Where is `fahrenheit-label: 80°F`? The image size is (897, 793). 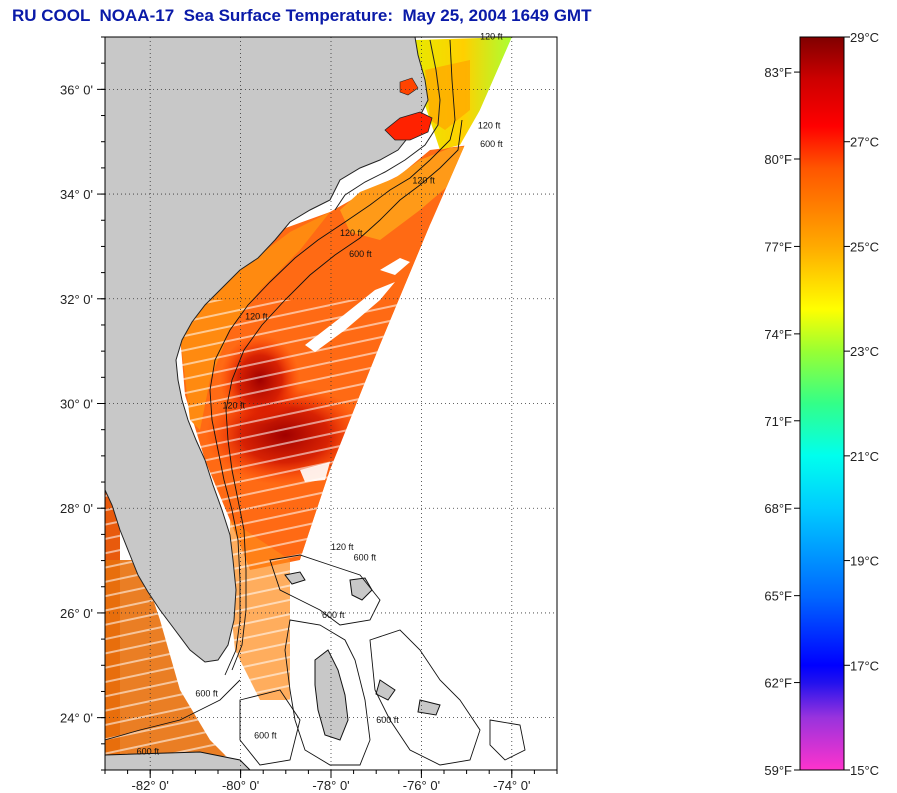 fahrenheit-label: 80°F is located at coordinates (778, 159).